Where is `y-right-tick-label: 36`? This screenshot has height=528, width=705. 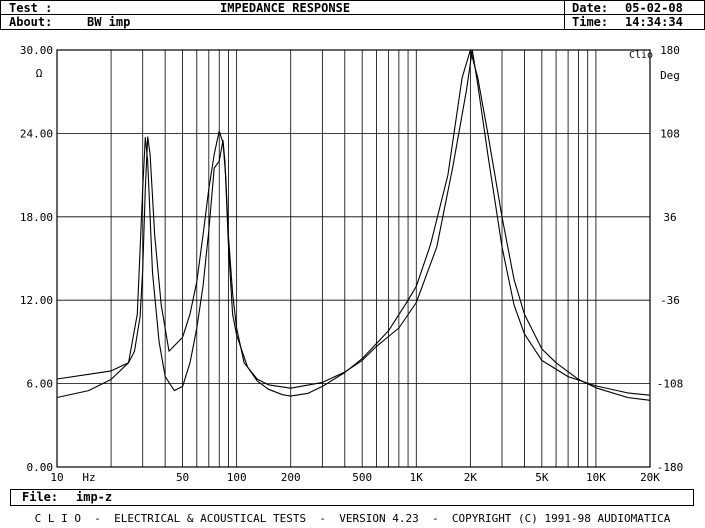
y-right-tick-label: 36 is located at coordinates (669, 217).